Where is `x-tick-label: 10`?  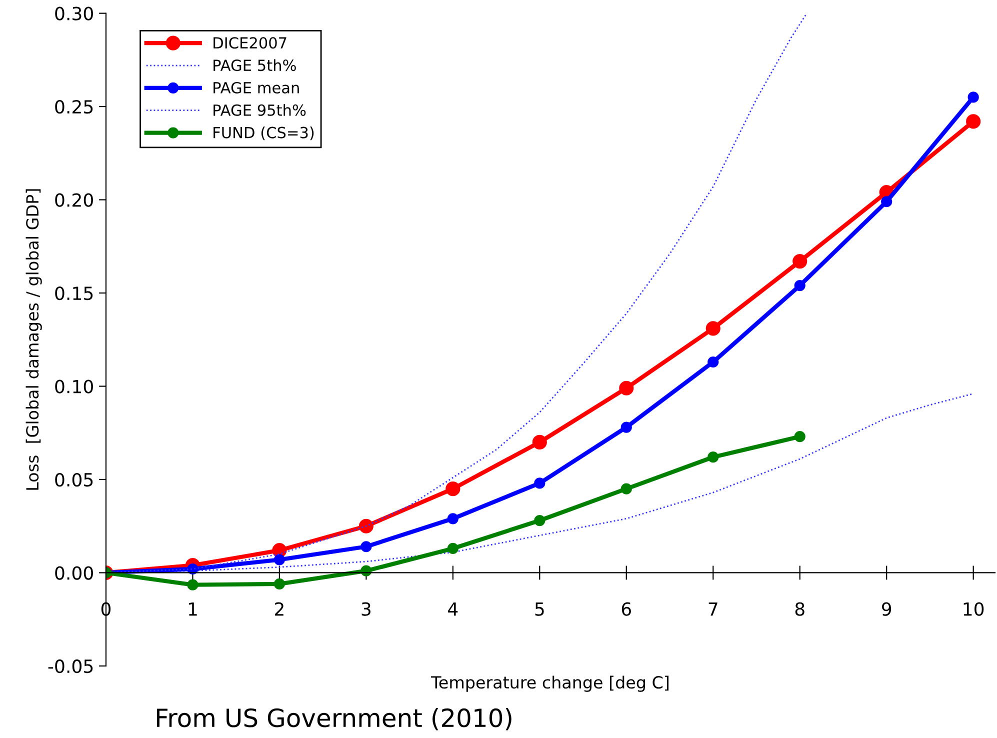 x-tick-label: 10 is located at coordinates (974, 609).